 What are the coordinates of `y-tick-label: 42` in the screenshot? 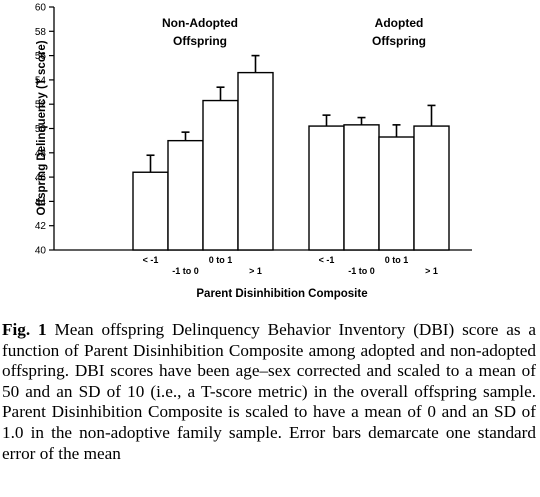 It's located at (41, 226).